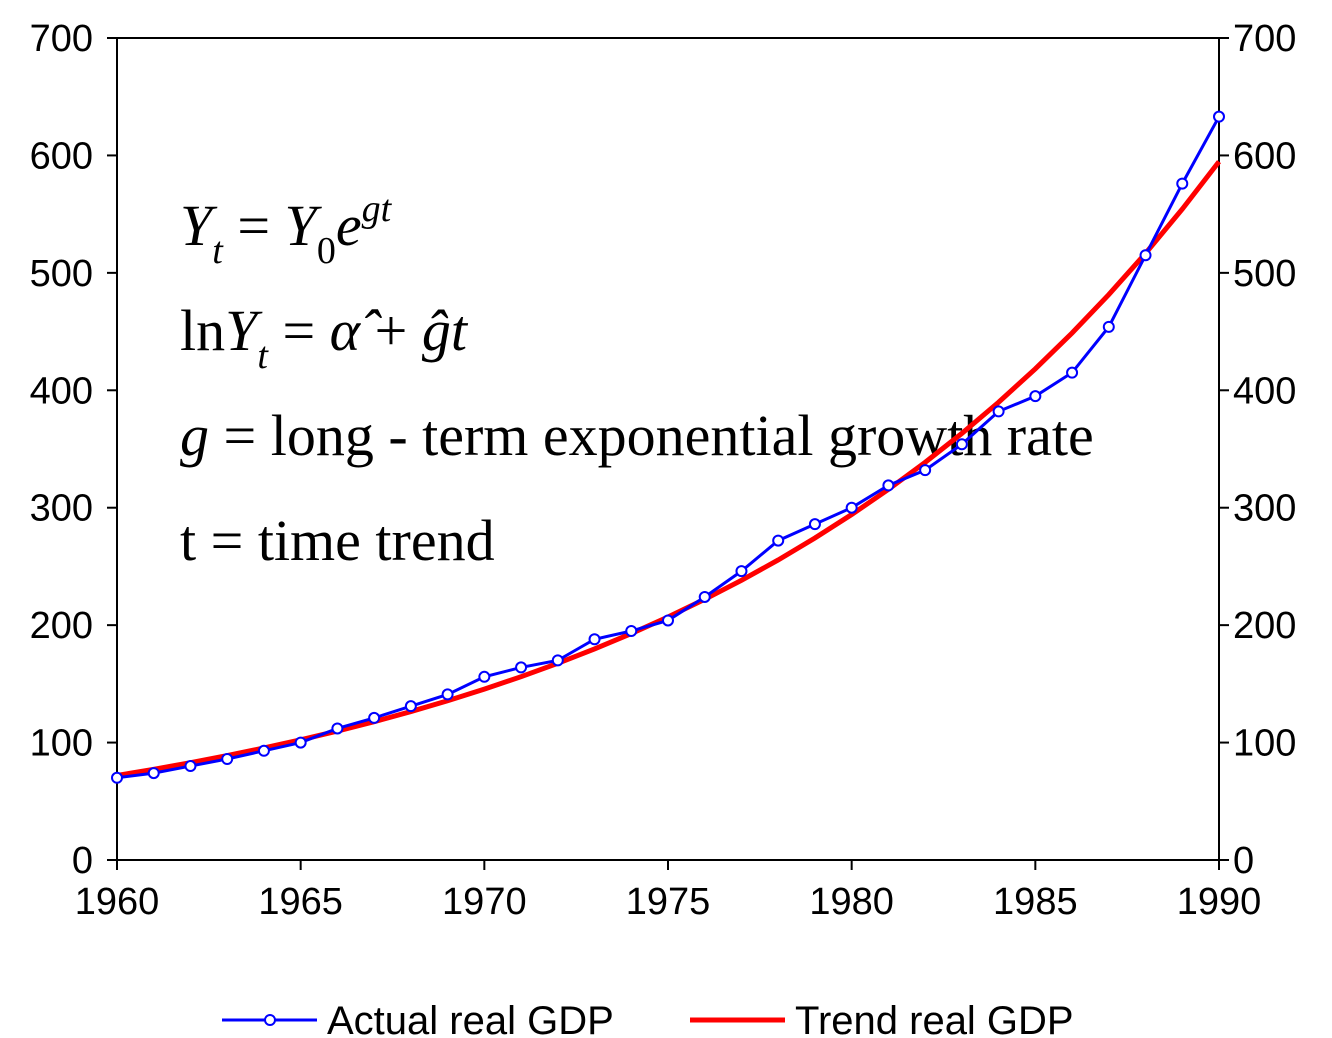 The width and height of the screenshot is (1332, 1038). I want to click on y2-tick-label: 400, so click(1264, 391).